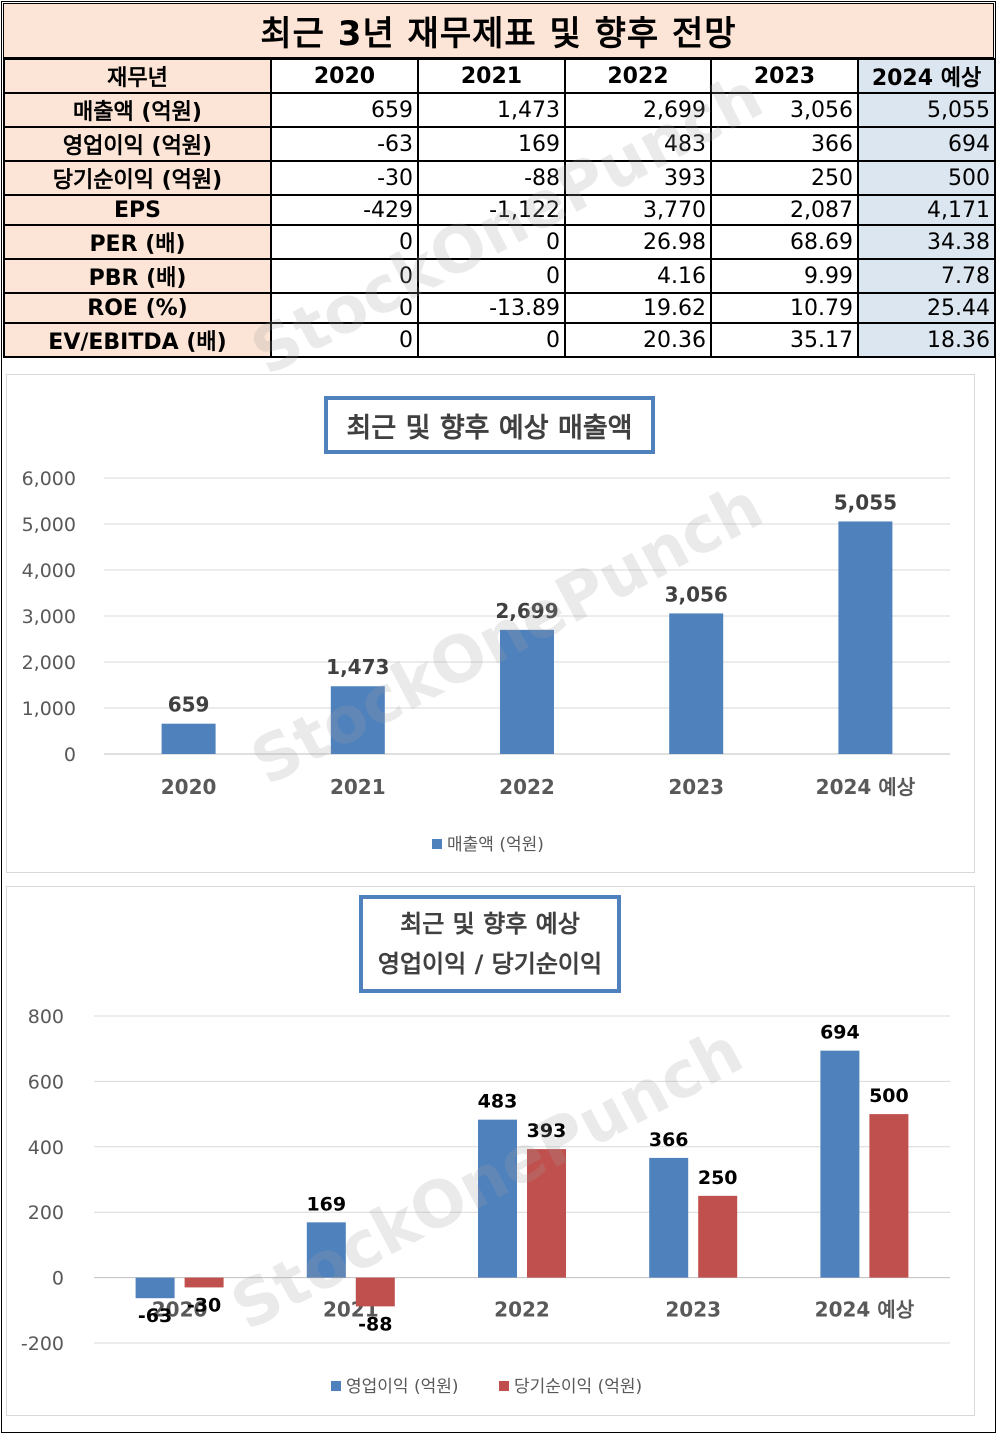 The width and height of the screenshot is (999, 1436). What do you see at coordinates (49, 663) in the screenshot?
I see `y-tick-label: 2,000` at bounding box center [49, 663].